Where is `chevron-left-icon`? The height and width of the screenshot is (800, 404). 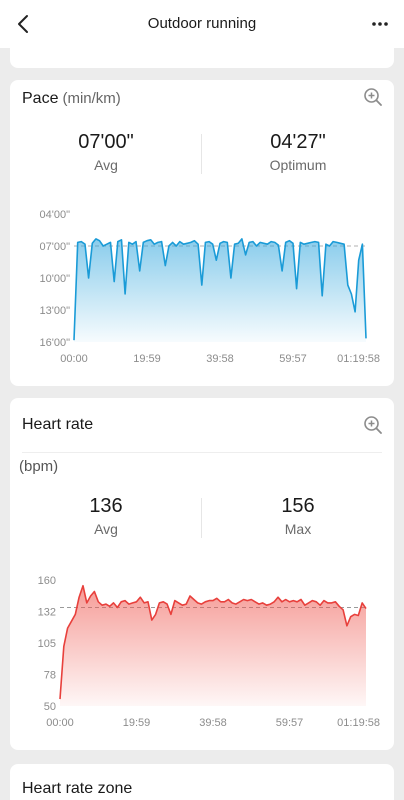 chevron-left-icon is located at coordinates (23, 24).